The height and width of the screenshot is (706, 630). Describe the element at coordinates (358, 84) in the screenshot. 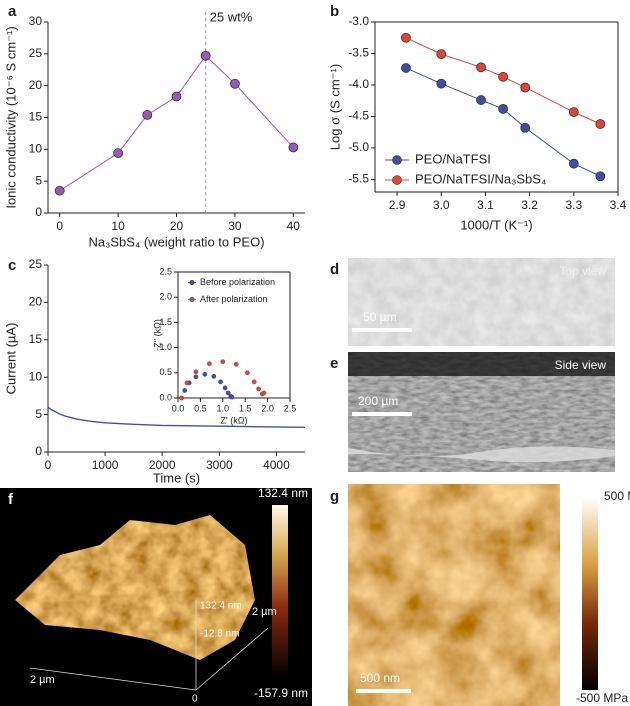

I see `y-tick-label: -4.0` at that location.